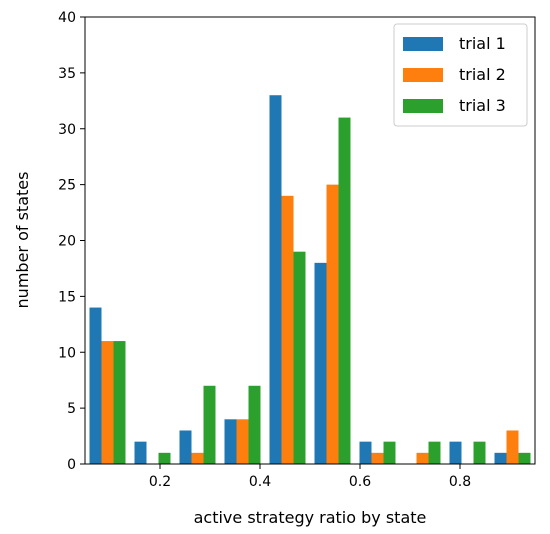 The width and height of the screenshot is (550, 534). I want to click on legend-label-trial-2: trial 2, so click(482, 74).